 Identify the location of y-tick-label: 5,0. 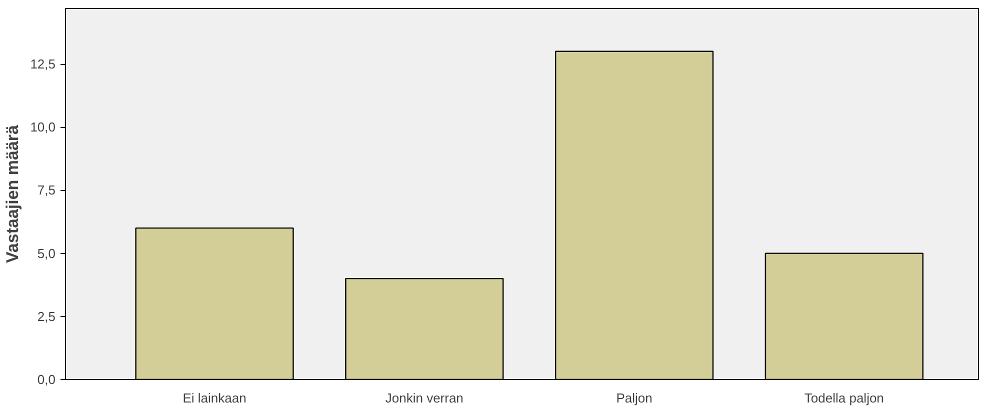
(46, 253).